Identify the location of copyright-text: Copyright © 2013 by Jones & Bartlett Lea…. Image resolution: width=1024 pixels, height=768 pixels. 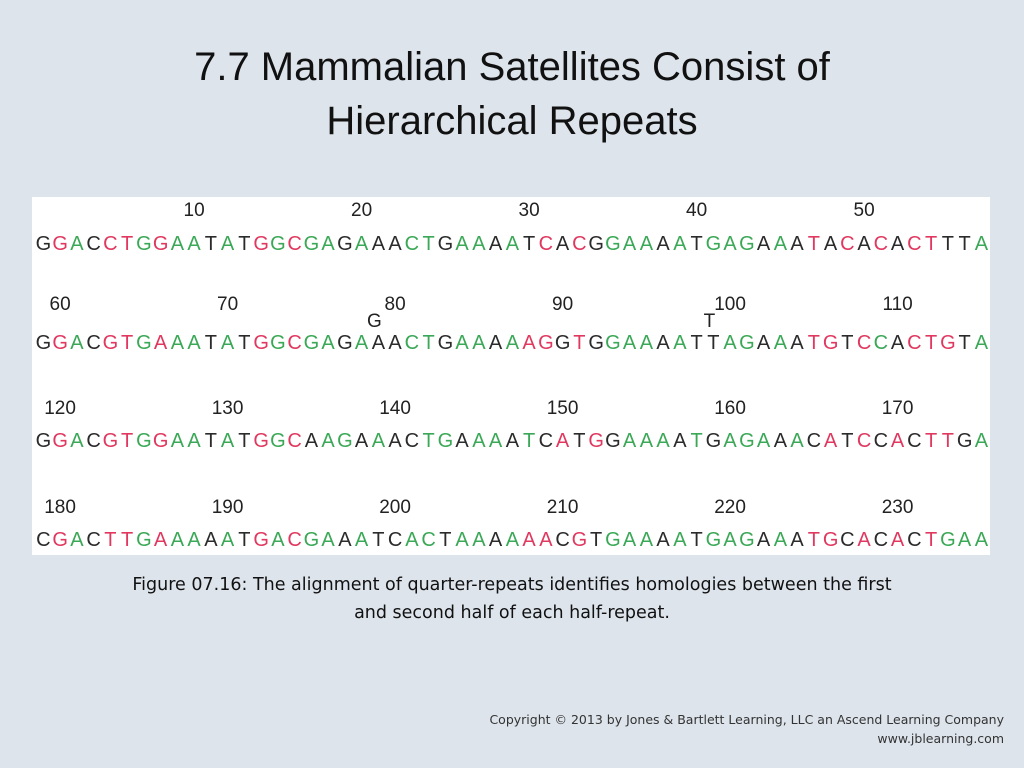
(746, 719).